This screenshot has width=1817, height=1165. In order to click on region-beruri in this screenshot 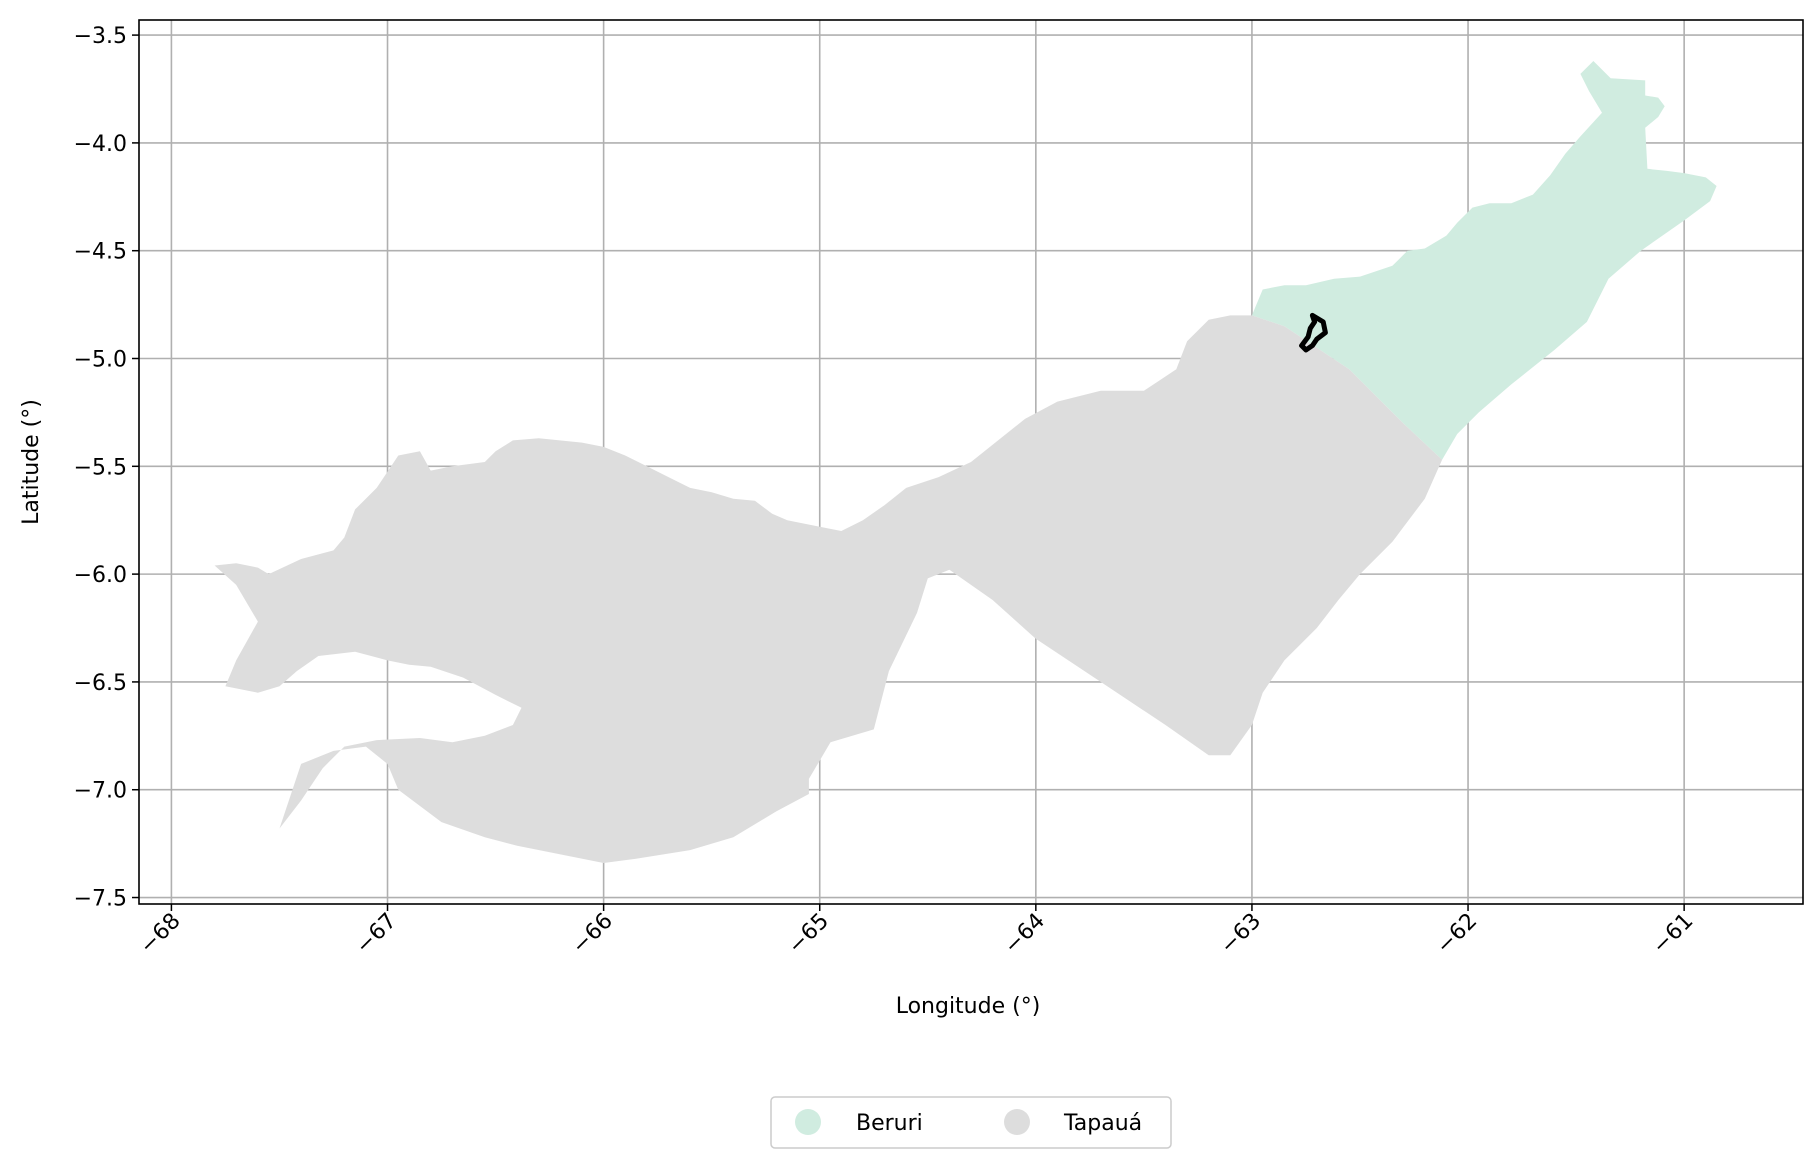, I will do `click(1484, 260)`.